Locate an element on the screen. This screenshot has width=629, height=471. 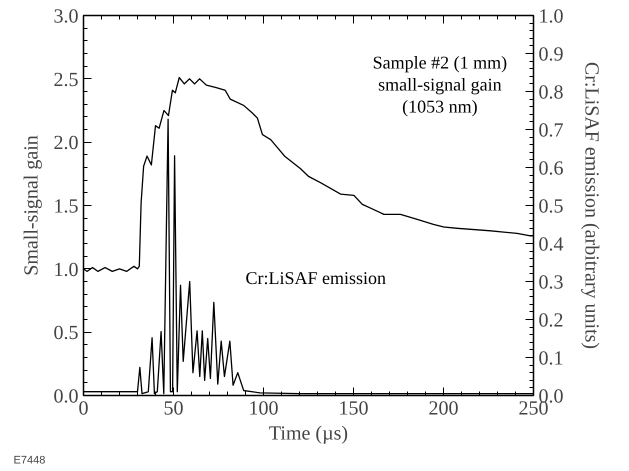
y-tick-label: 0.5 is located at coordinates (66, 333).